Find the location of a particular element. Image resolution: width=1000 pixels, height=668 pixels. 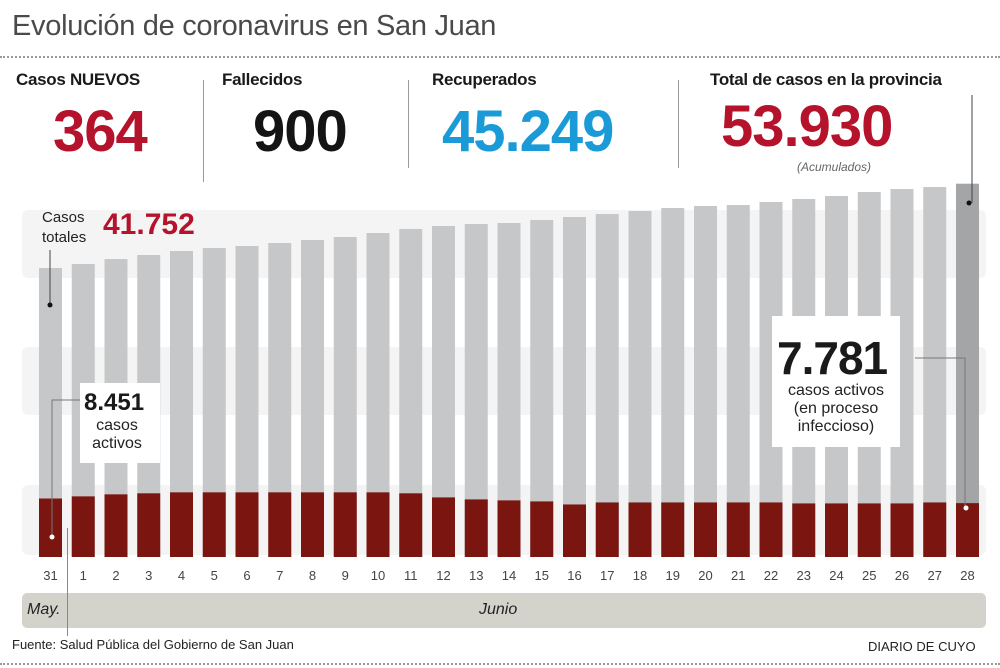

stat-note-total: (Acumulados) is located at coordinates (834, 167).